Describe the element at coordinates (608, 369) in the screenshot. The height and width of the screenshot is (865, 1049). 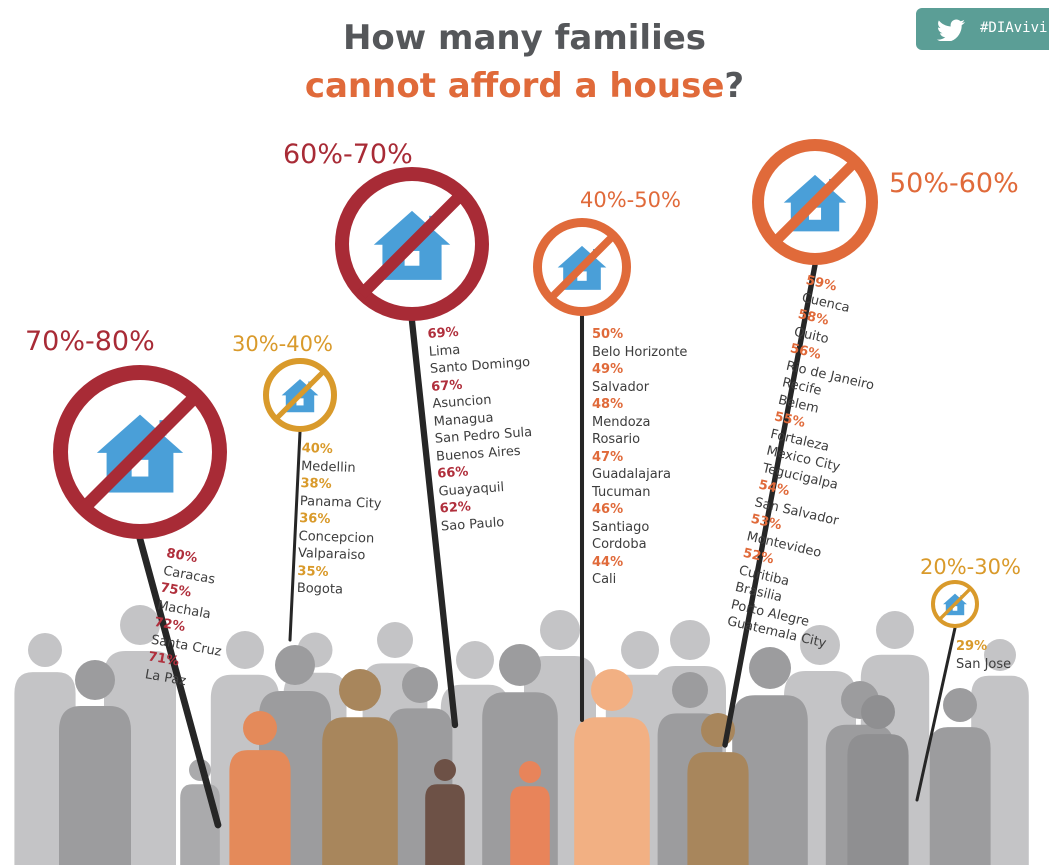
I see `percentage-label: 49%` at that location.